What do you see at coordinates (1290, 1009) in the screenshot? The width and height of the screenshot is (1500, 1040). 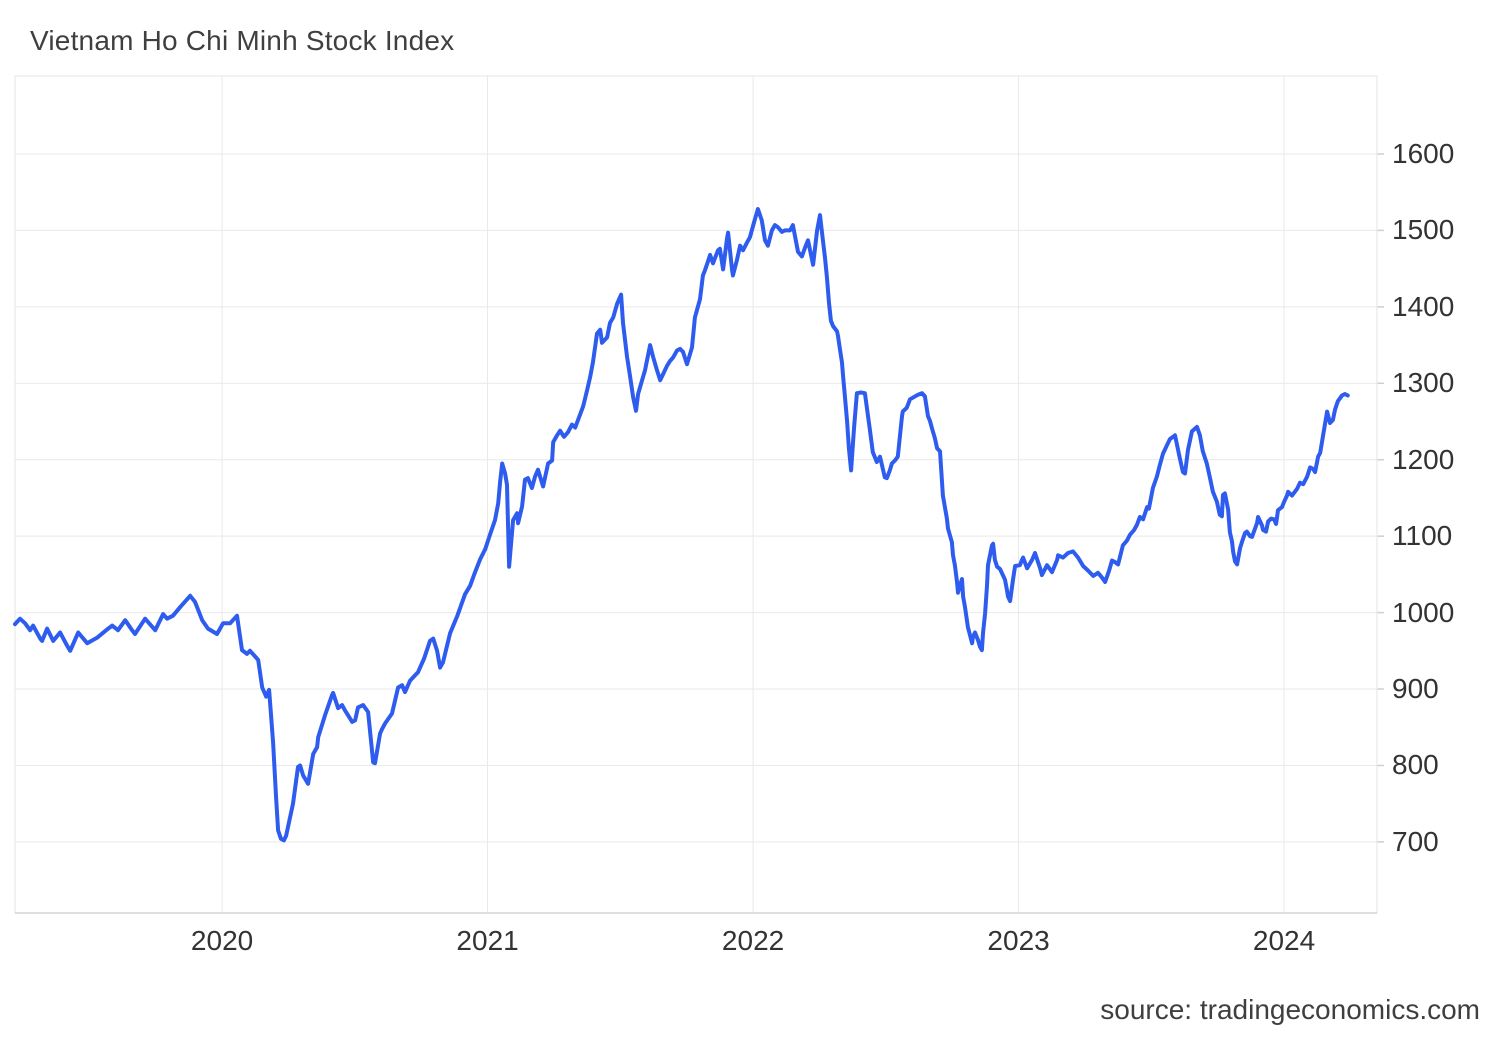 I see `source-credit: source: tradingeconomics.com` at bounding box center [1290, 1009].